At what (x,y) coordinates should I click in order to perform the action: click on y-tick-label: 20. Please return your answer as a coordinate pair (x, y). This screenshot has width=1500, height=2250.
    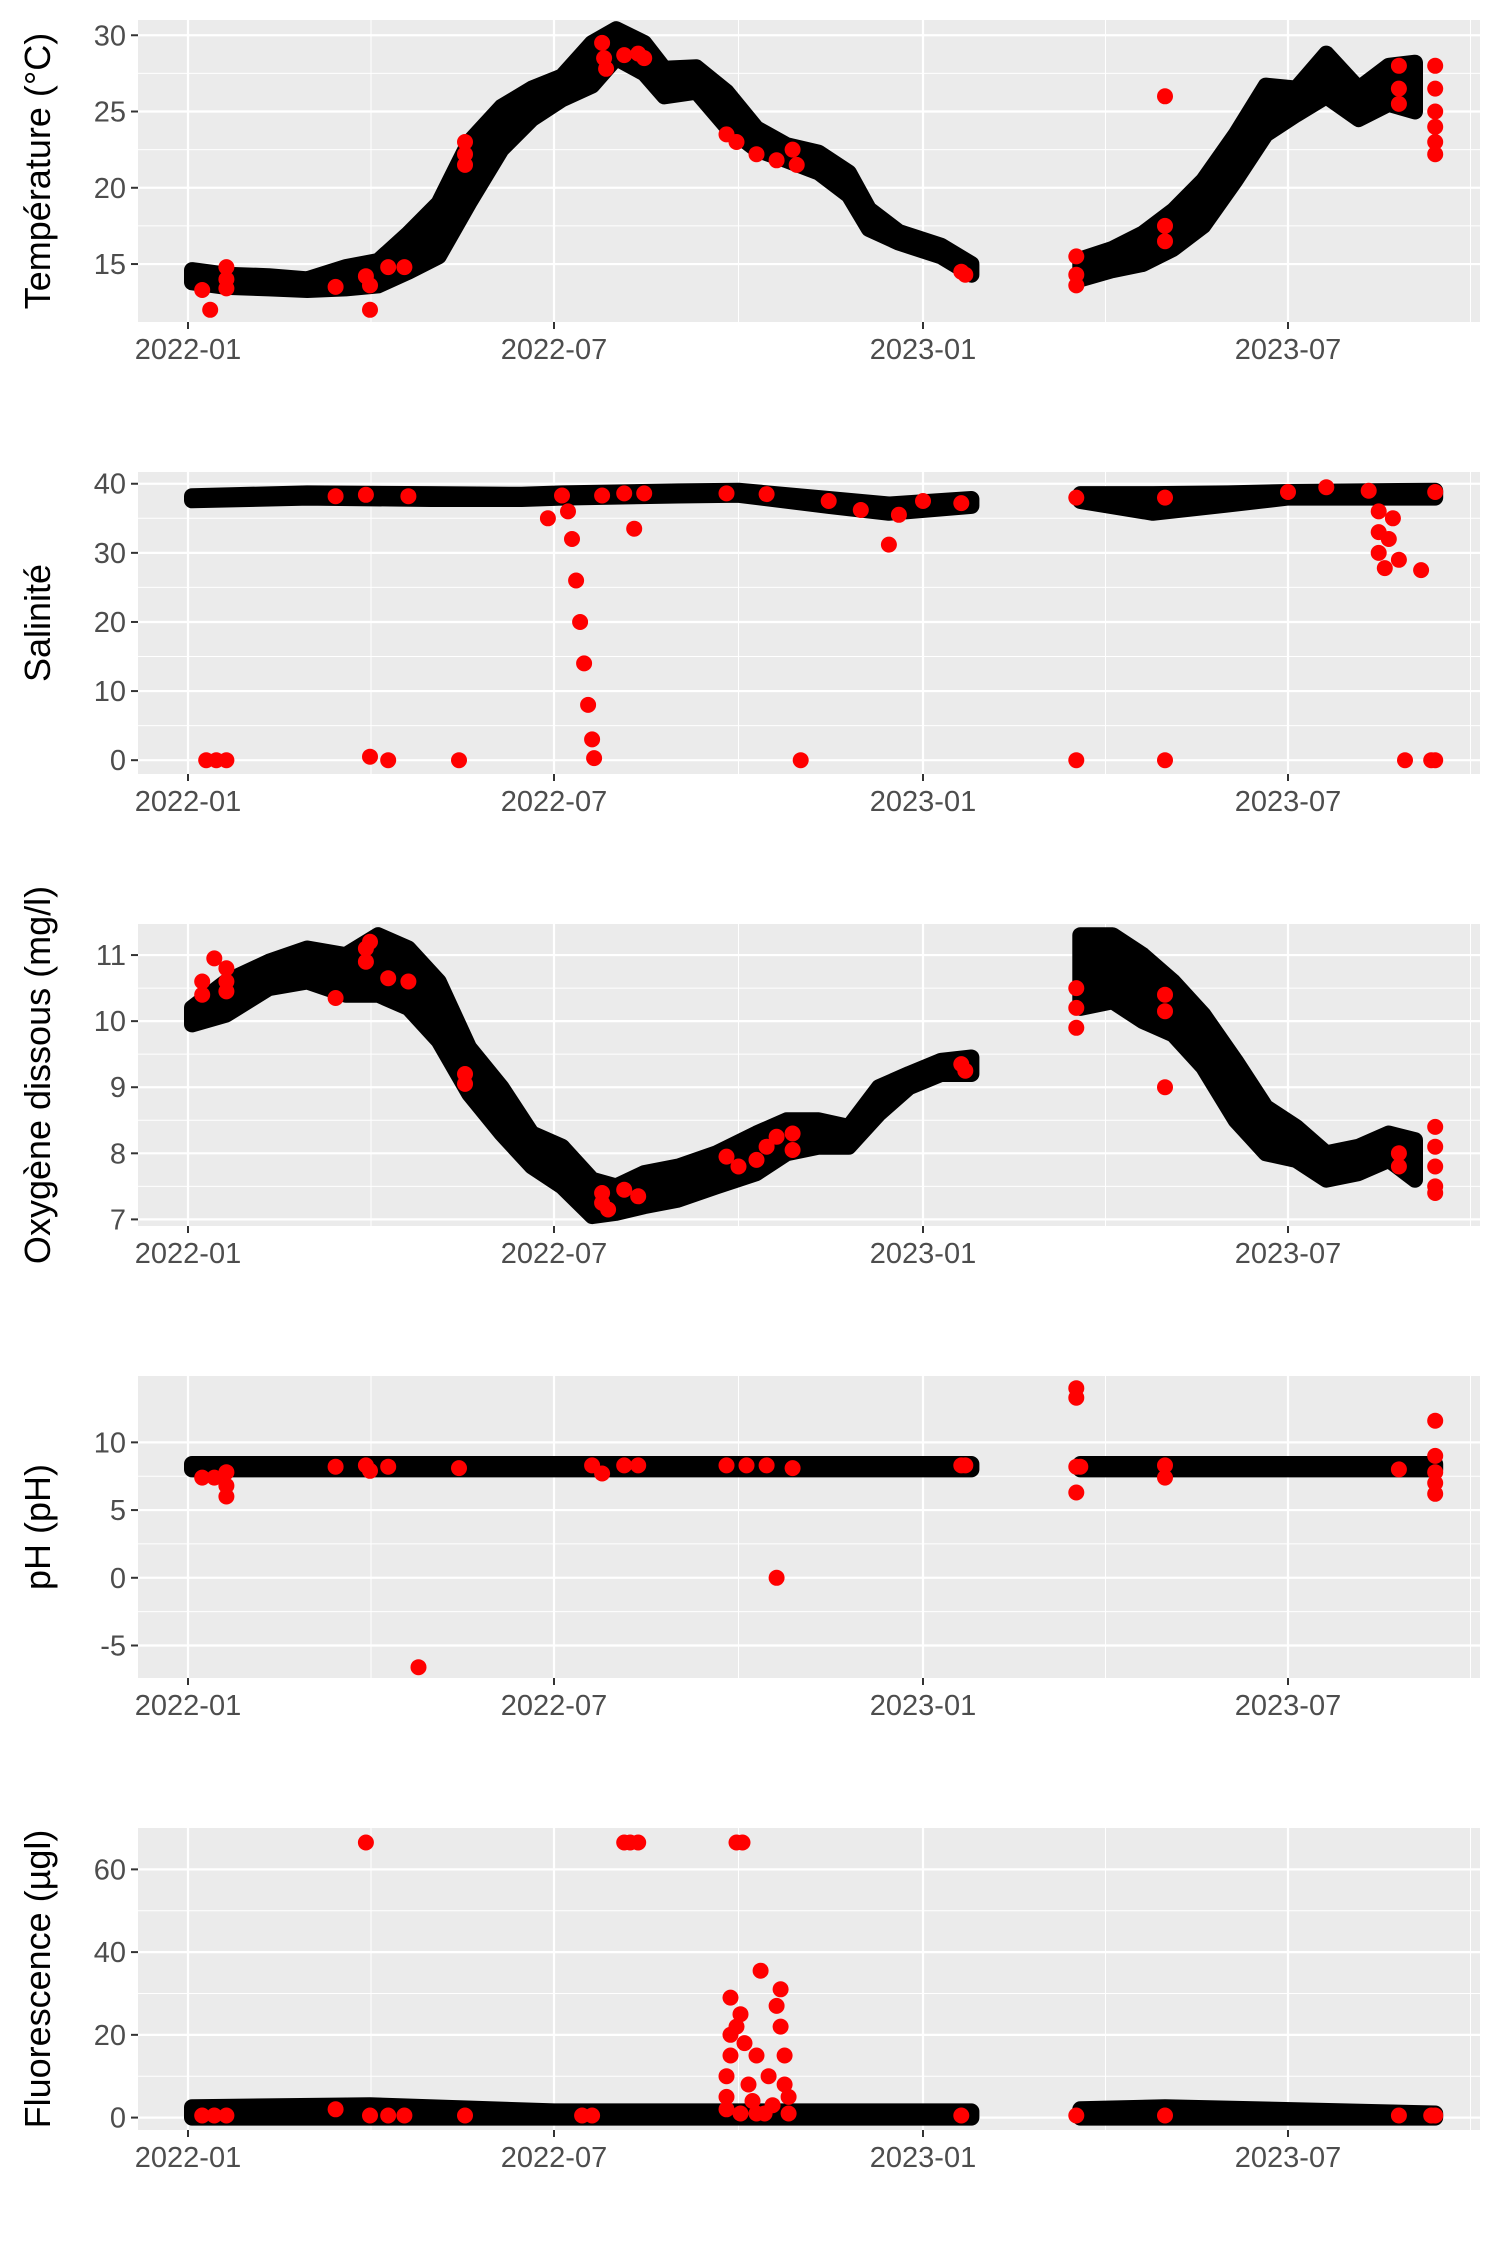
    Looking at the image, I should click on (110, 2036).